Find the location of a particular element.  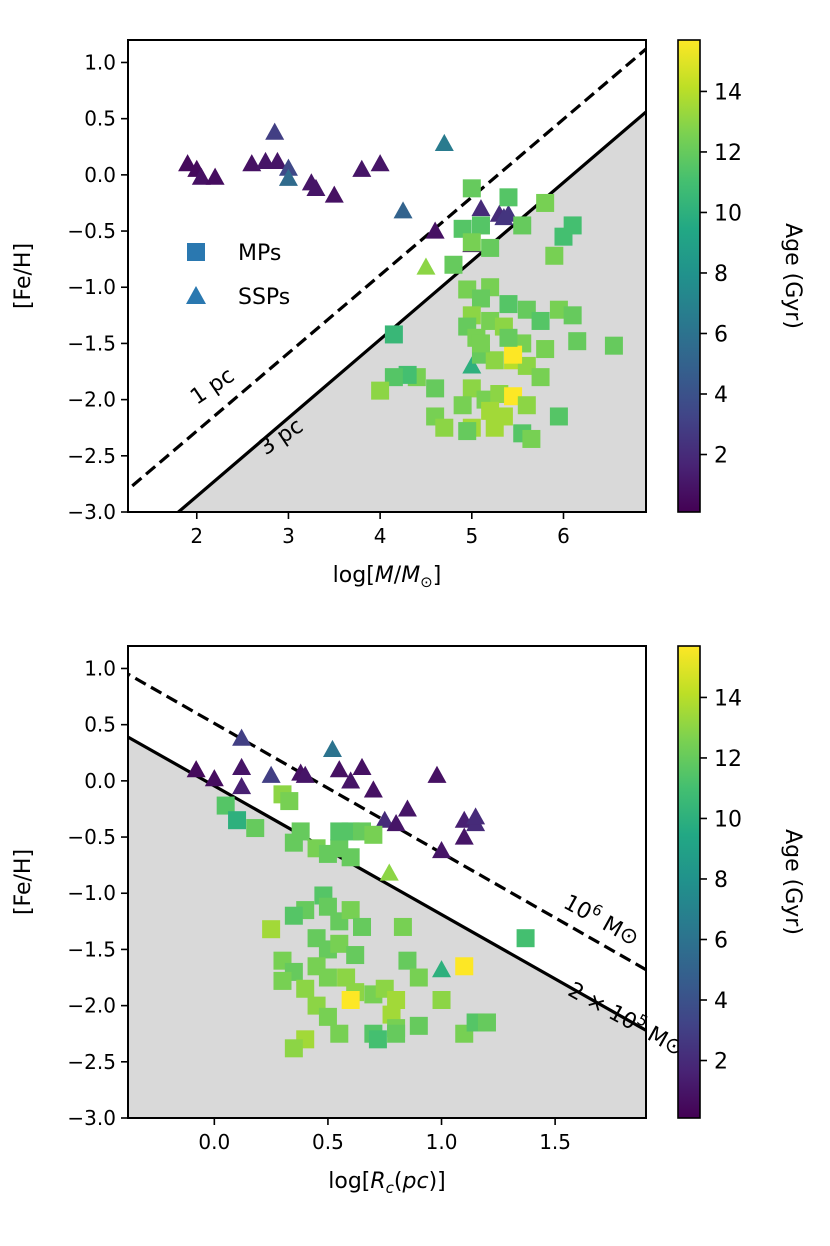

colorbar: 2 4 6 8 10 12 14 Age (Gyr) is located at coordinates (741, 276).